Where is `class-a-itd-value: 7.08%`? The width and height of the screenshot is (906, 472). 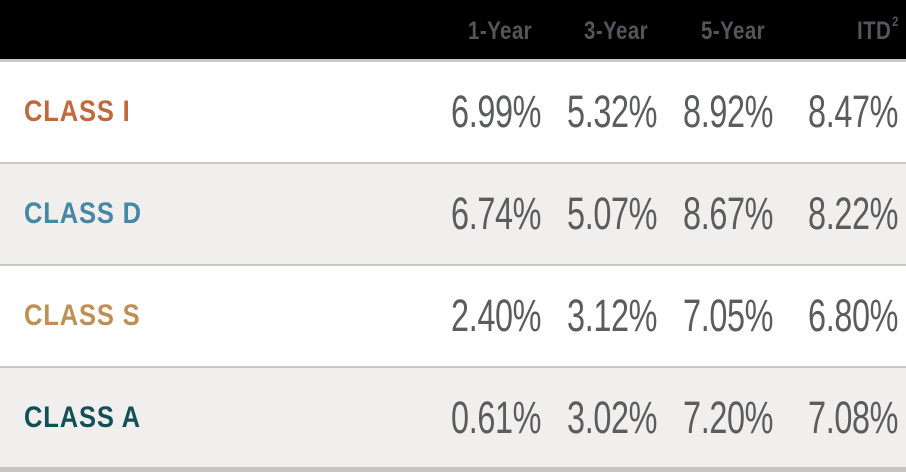 class-a-itd-value: 7.08% is located at coordinates (852, 417).